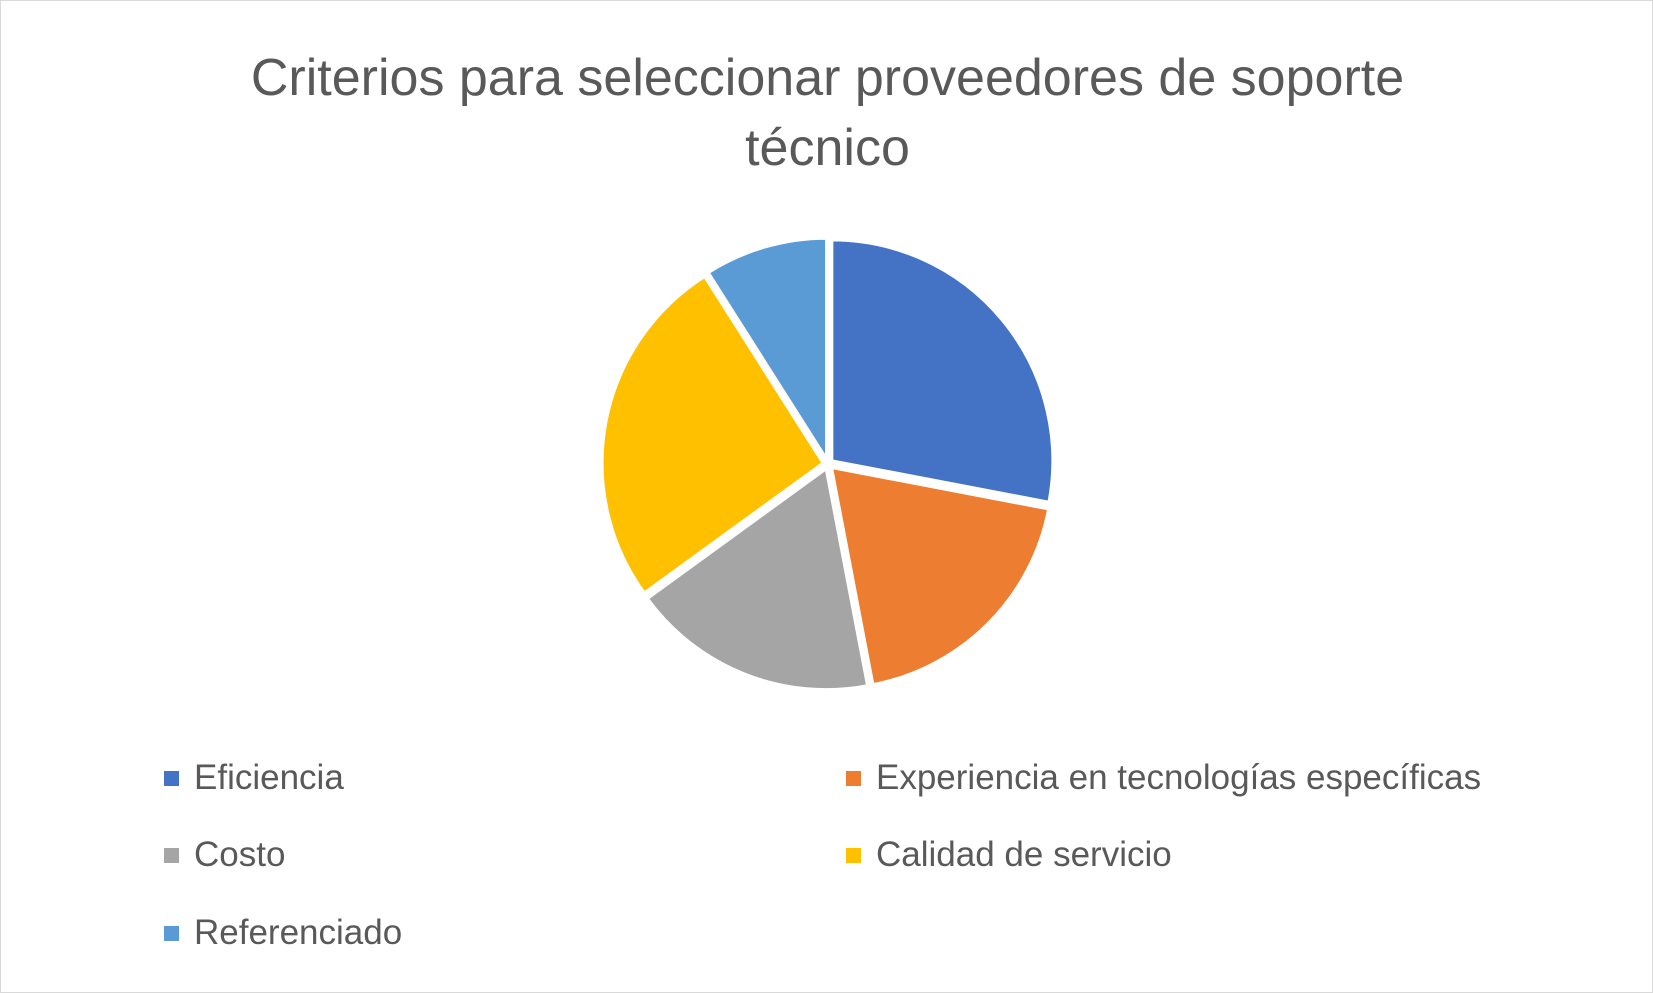  What do you see at coordinates (239, 855) in the screenshot?
I see `legend-label: Costo` at bounding box center [239, 855].